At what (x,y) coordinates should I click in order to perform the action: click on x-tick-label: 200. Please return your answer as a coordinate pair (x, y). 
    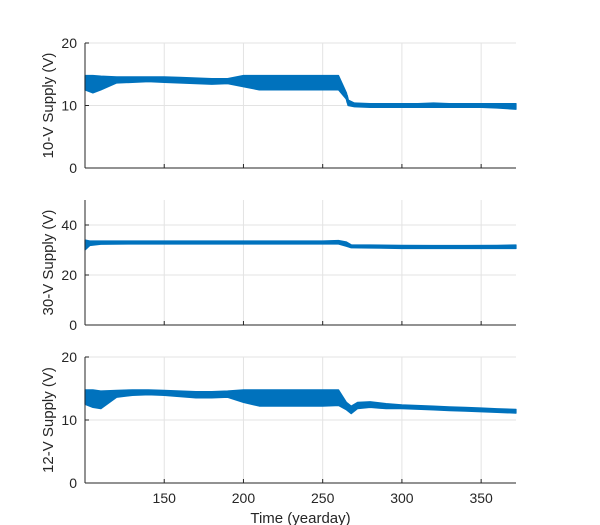
    Looking at the image, I should click on (244, 498).